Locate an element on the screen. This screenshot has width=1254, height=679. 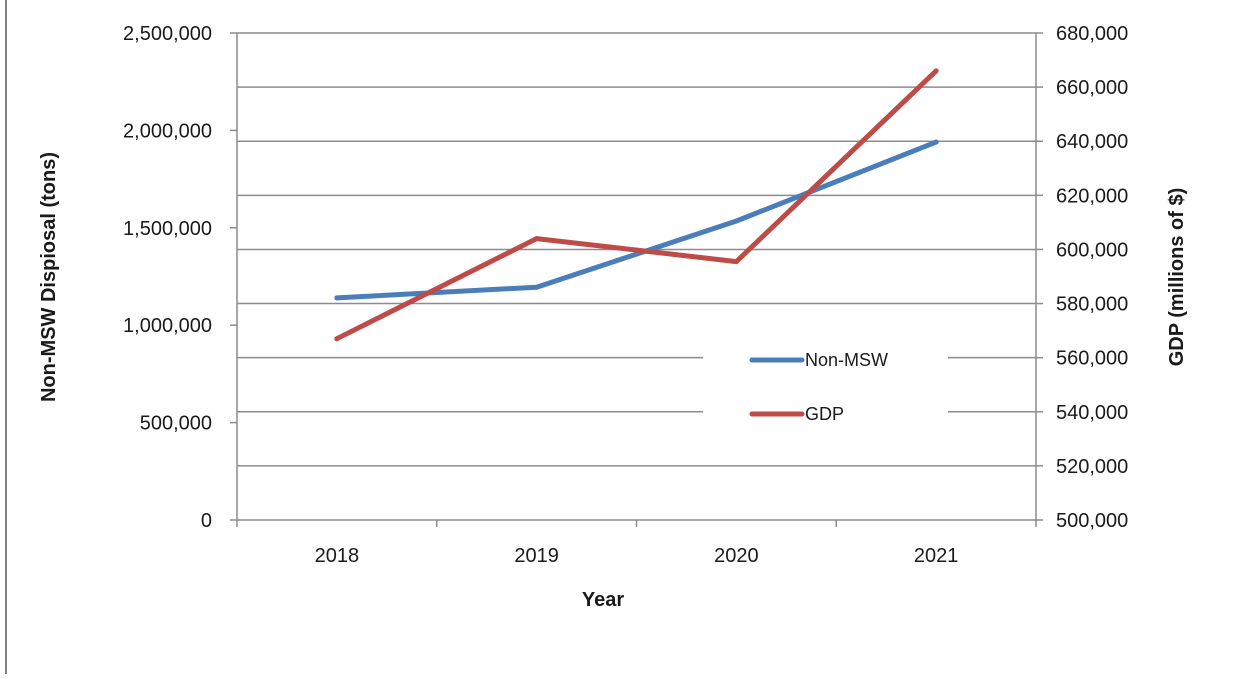
right-tick-label: 680,000 is located at coordinates (1092, 34).